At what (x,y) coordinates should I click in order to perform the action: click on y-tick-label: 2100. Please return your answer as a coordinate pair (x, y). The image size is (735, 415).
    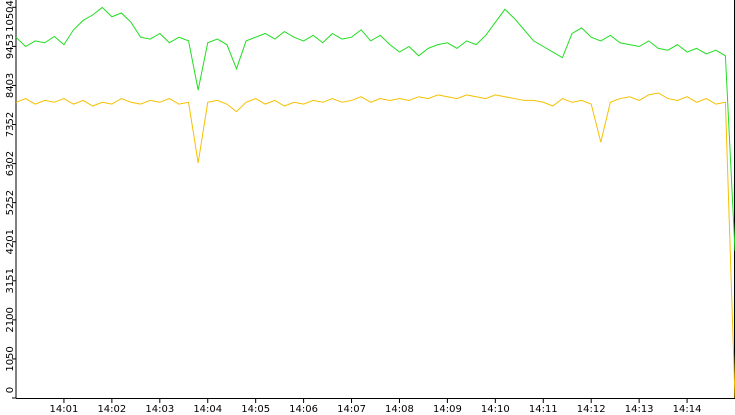
    Looking at the image, I should click on (10, 319).